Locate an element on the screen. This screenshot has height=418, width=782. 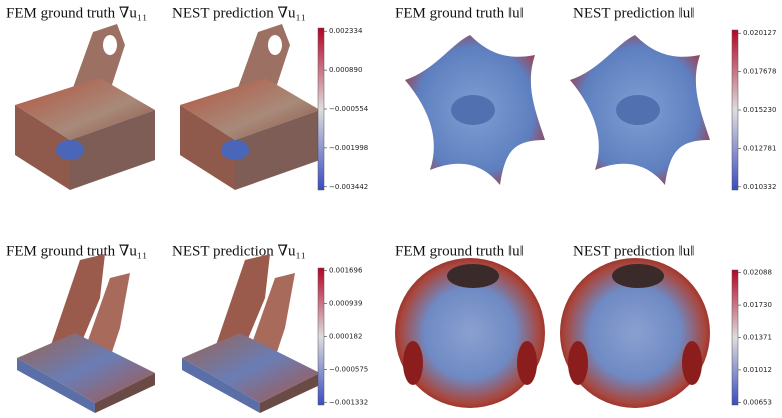
colorbar-tick-label: 0.00653 is located at coordinates (757, 402).